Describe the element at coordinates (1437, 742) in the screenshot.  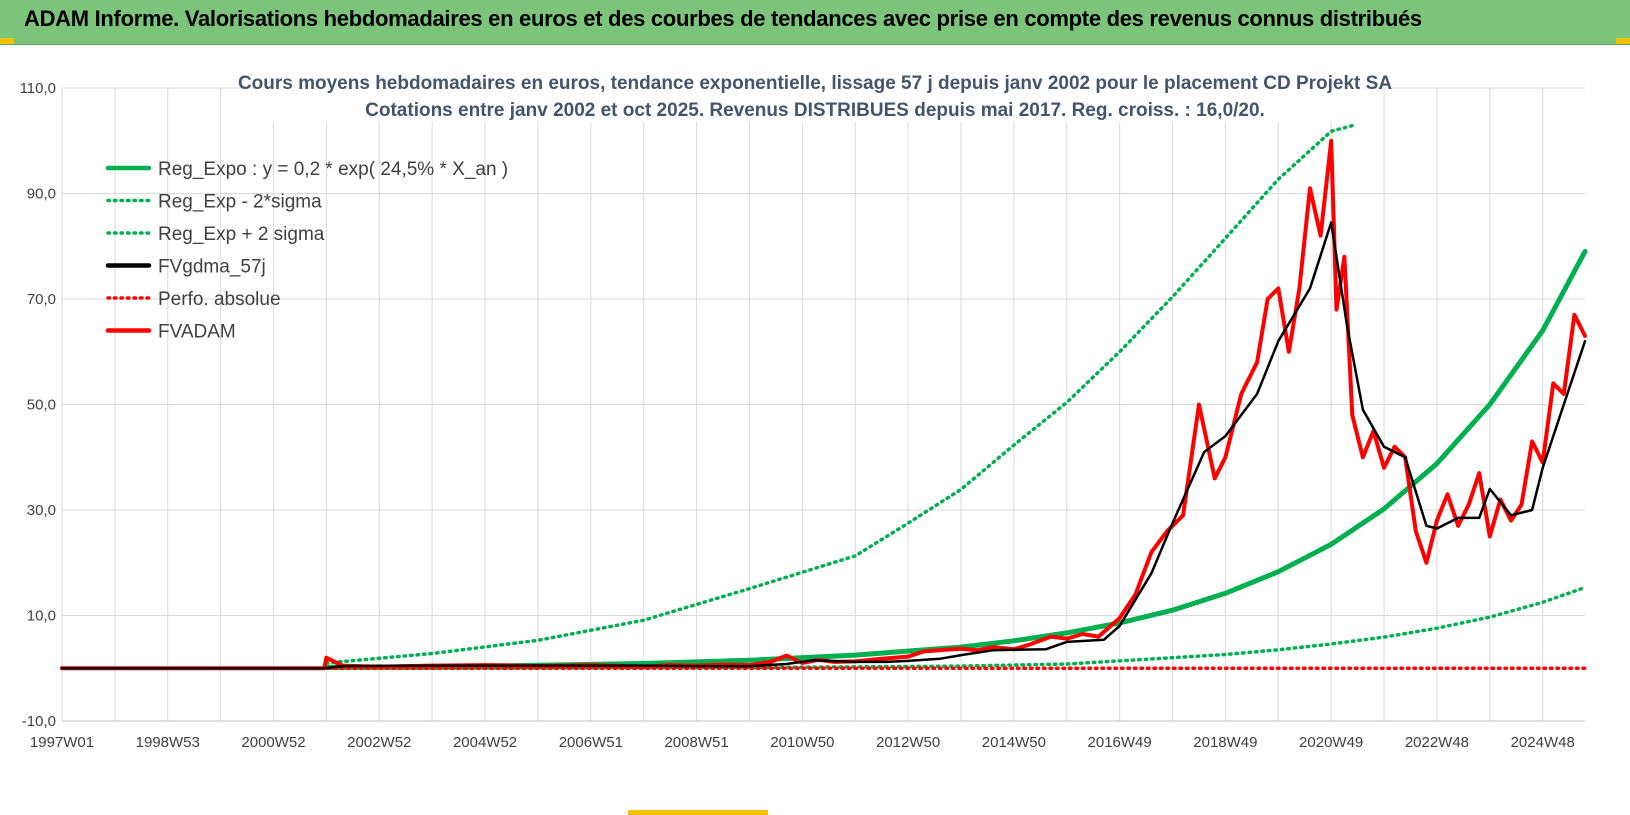
I see `x-tick-label: 2022W48` at that location.